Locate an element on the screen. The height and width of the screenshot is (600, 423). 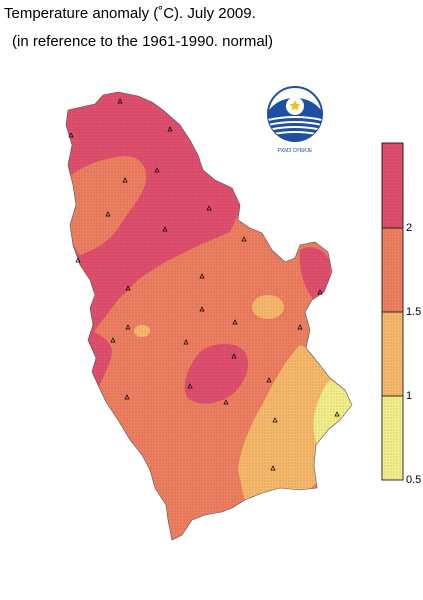
logo-text: РХМЗ СРБИЈЕ is located at coordinates (295, 151).